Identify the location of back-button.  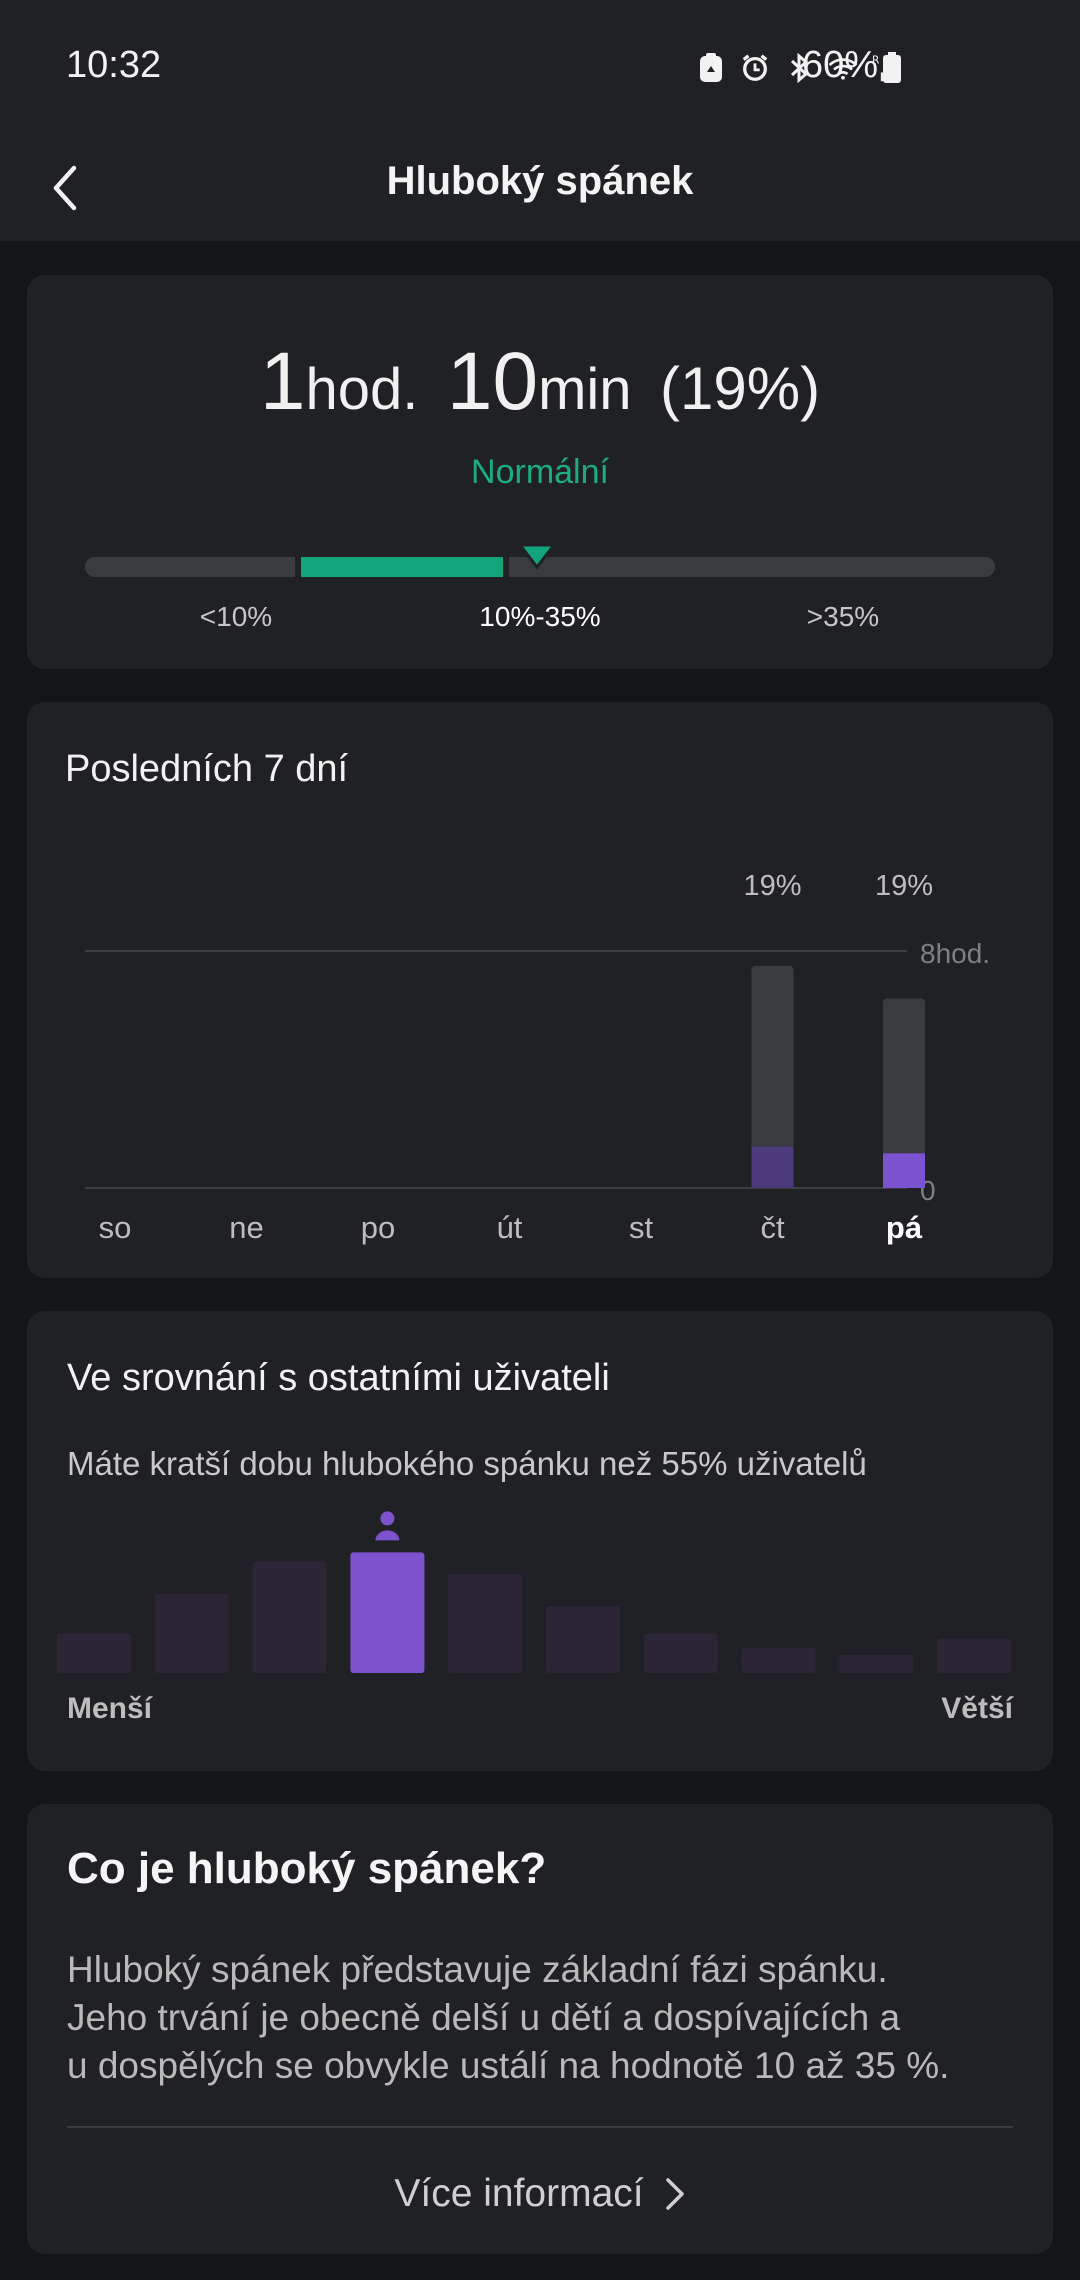
(65, 188).